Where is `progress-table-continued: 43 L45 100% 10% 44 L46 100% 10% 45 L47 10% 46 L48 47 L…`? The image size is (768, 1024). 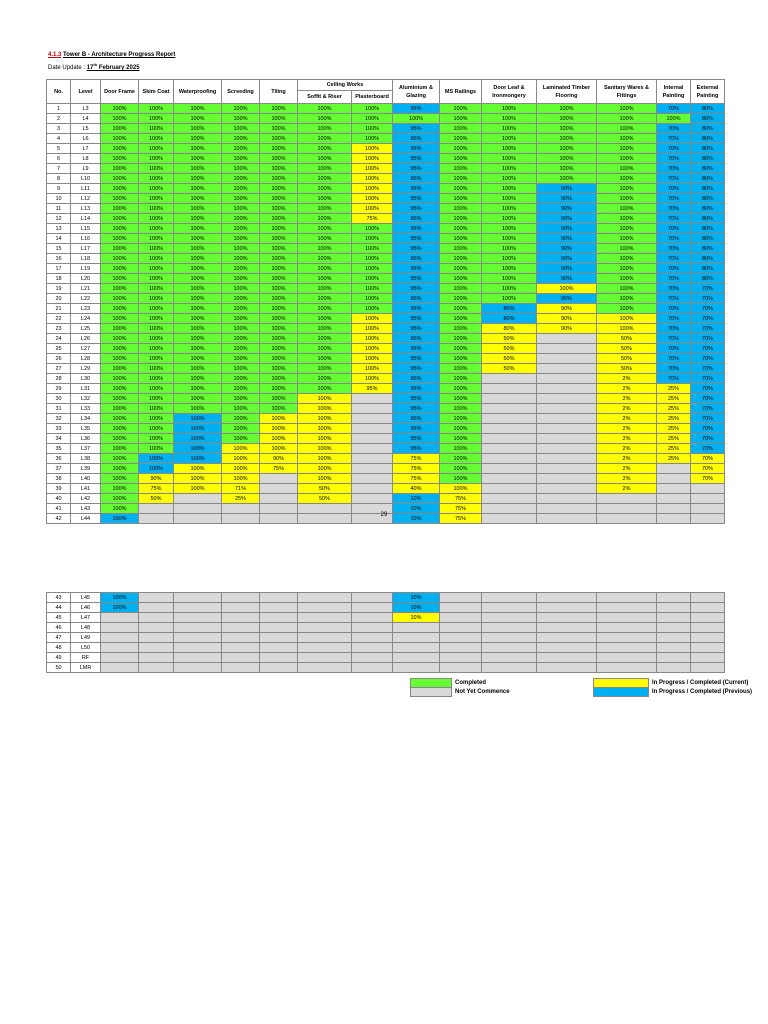
progress-table-continued: 43 L45 100% 10% 44 L46 100% 10% 45 L47 10% 46 L48 47 L… is located at coordinates (385, 632).